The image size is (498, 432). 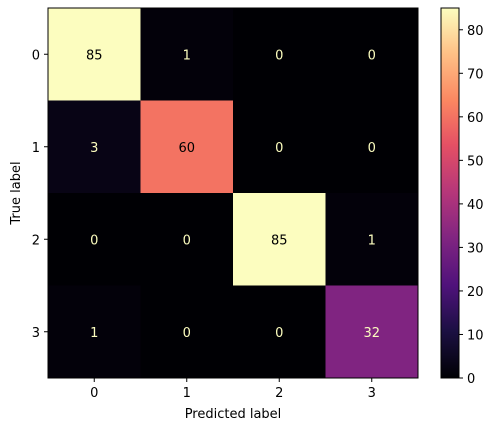 What do you see at coordinates (372, 393) in the screenshot?
I see `x-tick-label: 3` at bounding box center [372, 393].